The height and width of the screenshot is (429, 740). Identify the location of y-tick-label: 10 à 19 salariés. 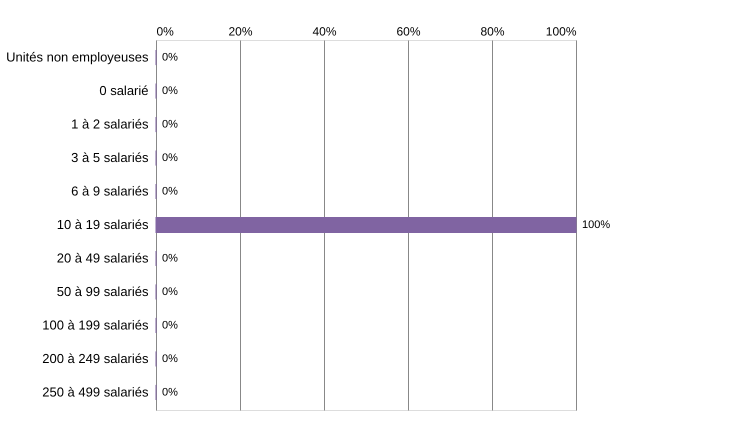
(102, 224).